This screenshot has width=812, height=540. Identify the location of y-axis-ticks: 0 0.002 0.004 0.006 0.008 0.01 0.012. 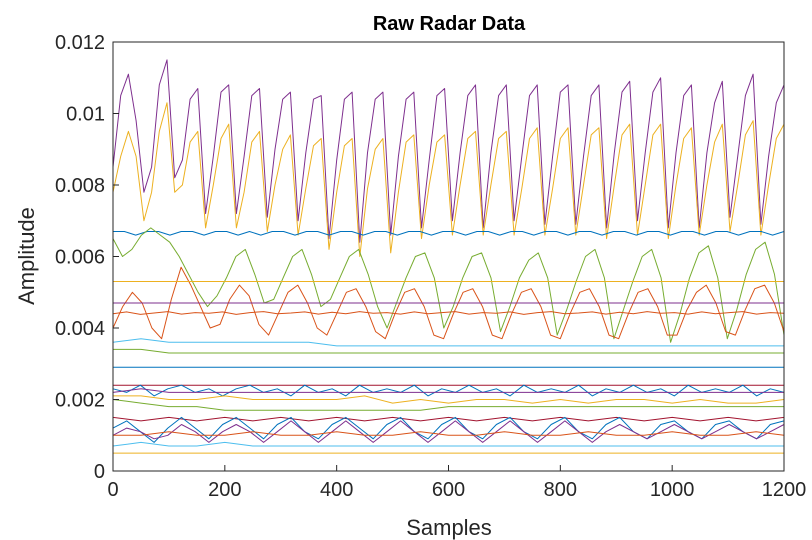
(87, 257).